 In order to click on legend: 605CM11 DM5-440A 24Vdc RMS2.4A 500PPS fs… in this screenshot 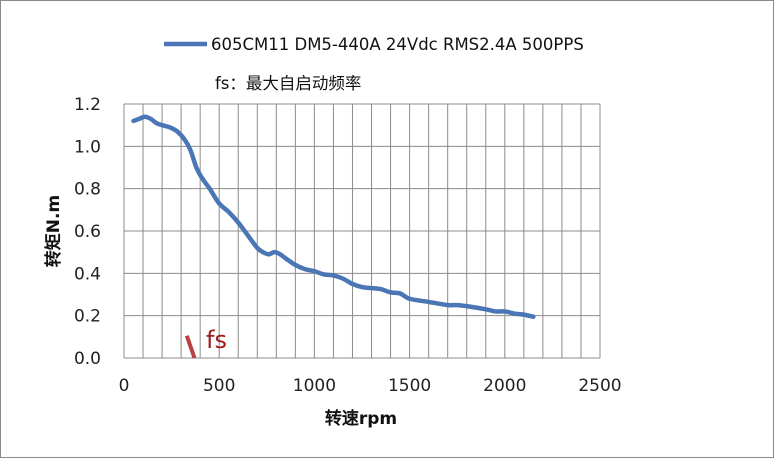, I will do `click(374, 64)`.